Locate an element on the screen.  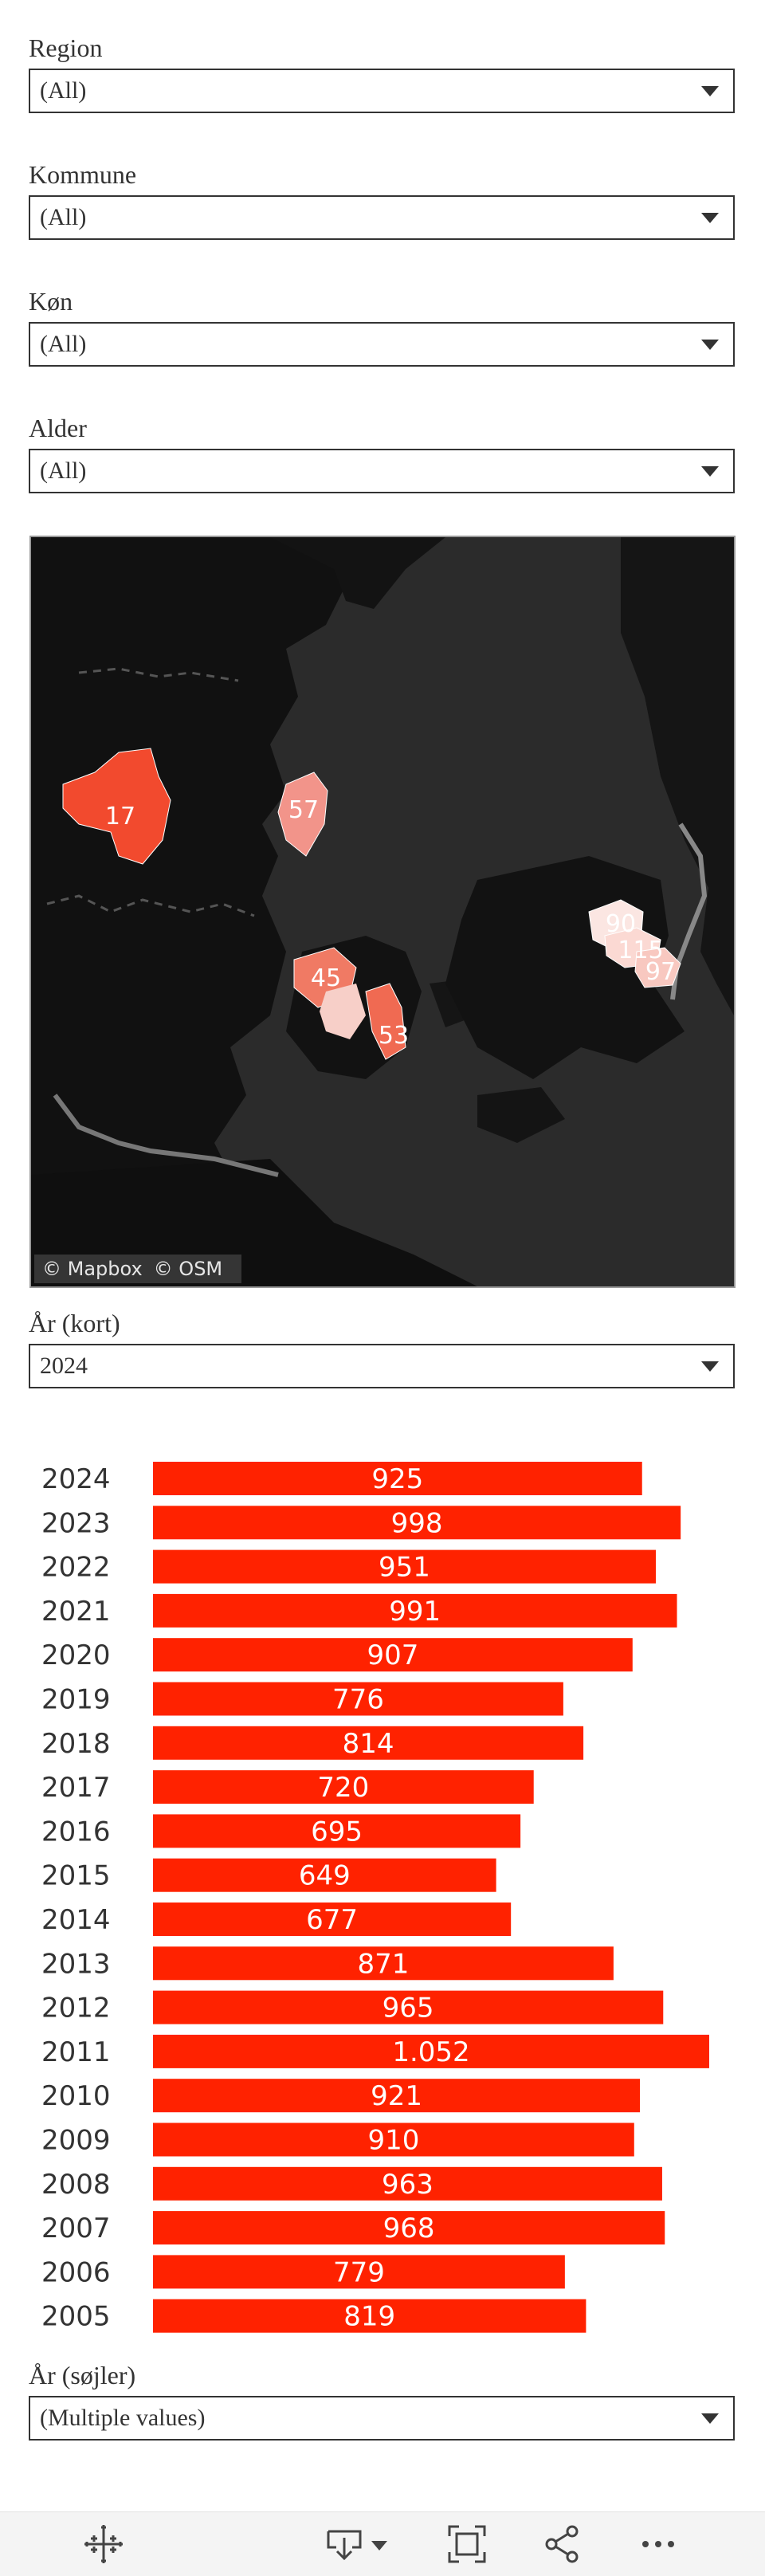
bar-row: 2005 819 is located at coordinates (313, 2316).